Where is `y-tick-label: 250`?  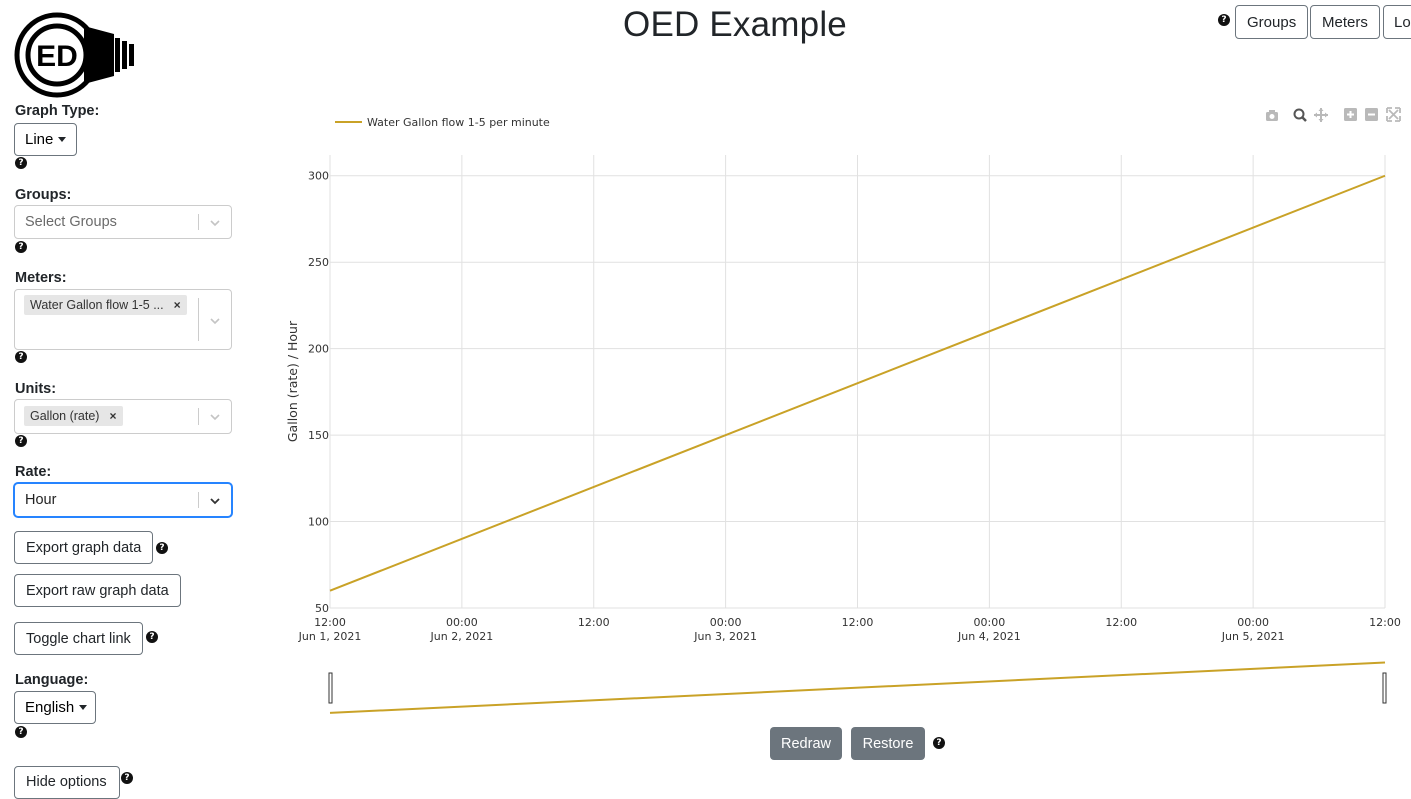
y-tick-label: 250 is located at coordinates (318, 262).